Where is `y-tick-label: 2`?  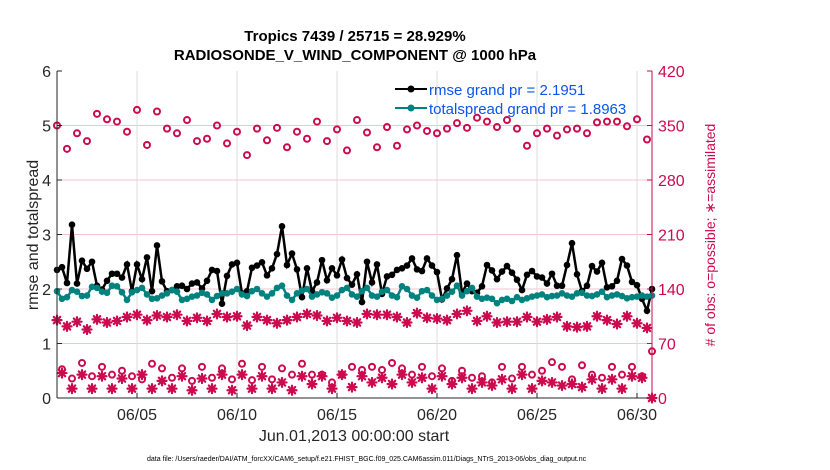
y-tick-label: 2 is located at coordinates (46, 290).